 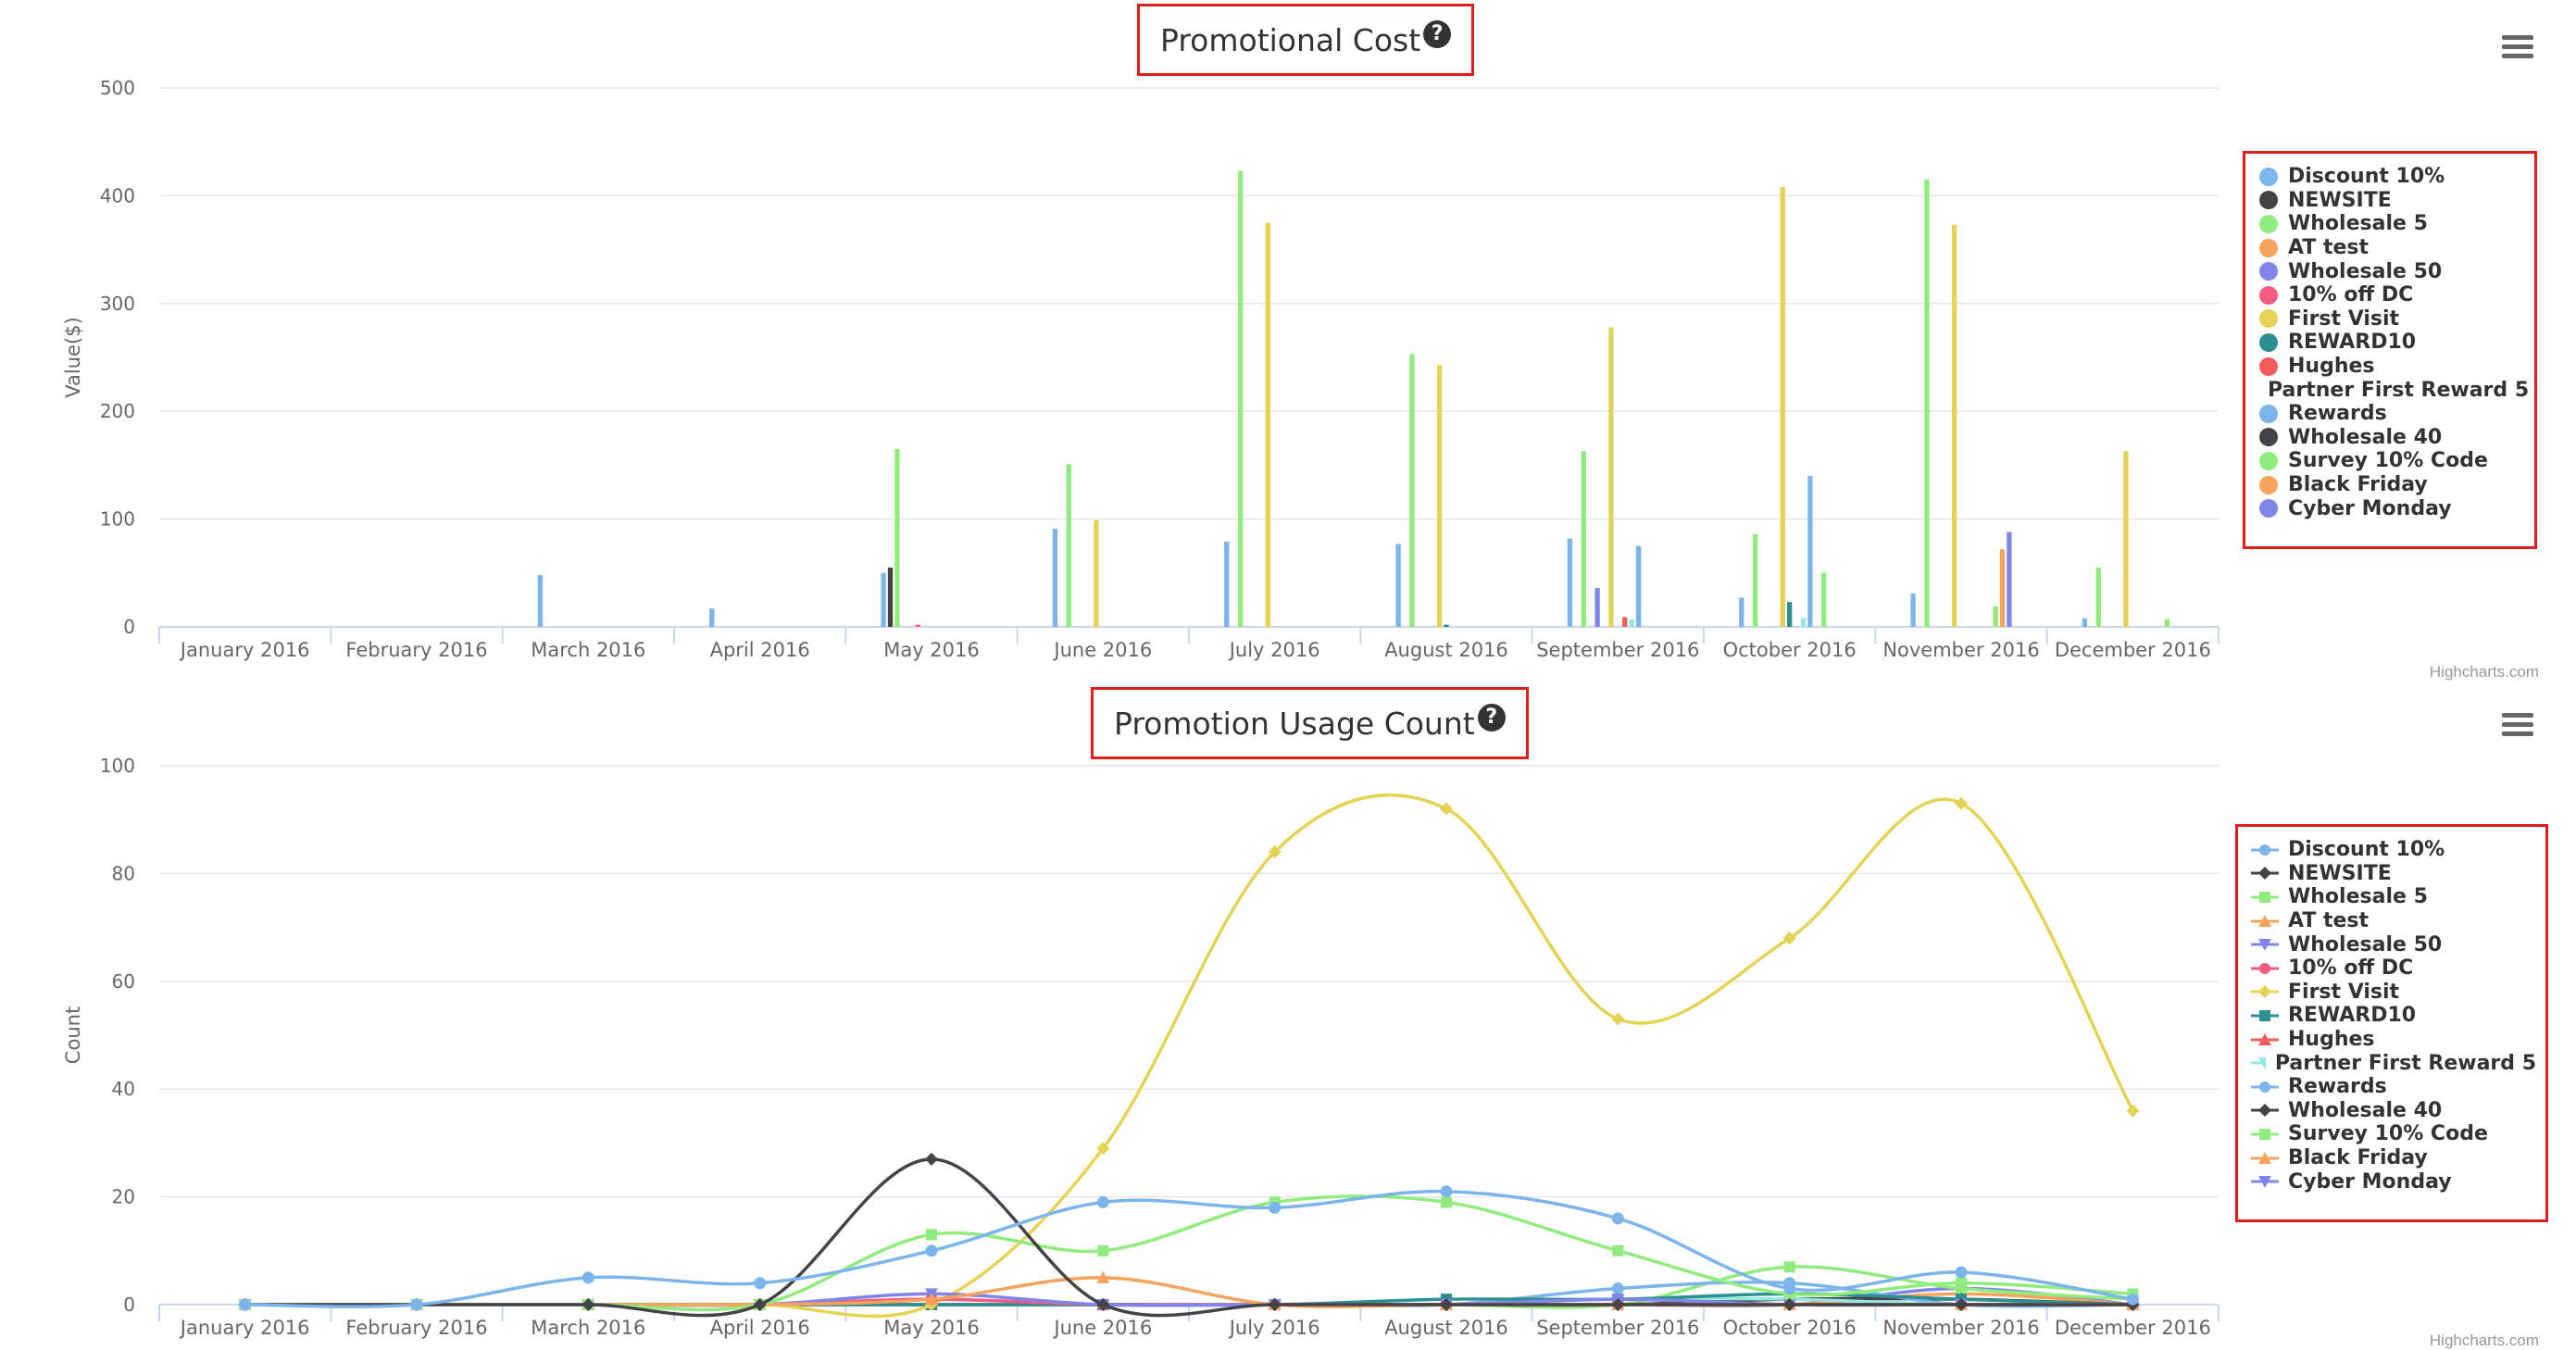 What do you see at coordinates (1103, 1277) in the screenshot?
I see `point-at-test` at bounding box center [1103, 1277].